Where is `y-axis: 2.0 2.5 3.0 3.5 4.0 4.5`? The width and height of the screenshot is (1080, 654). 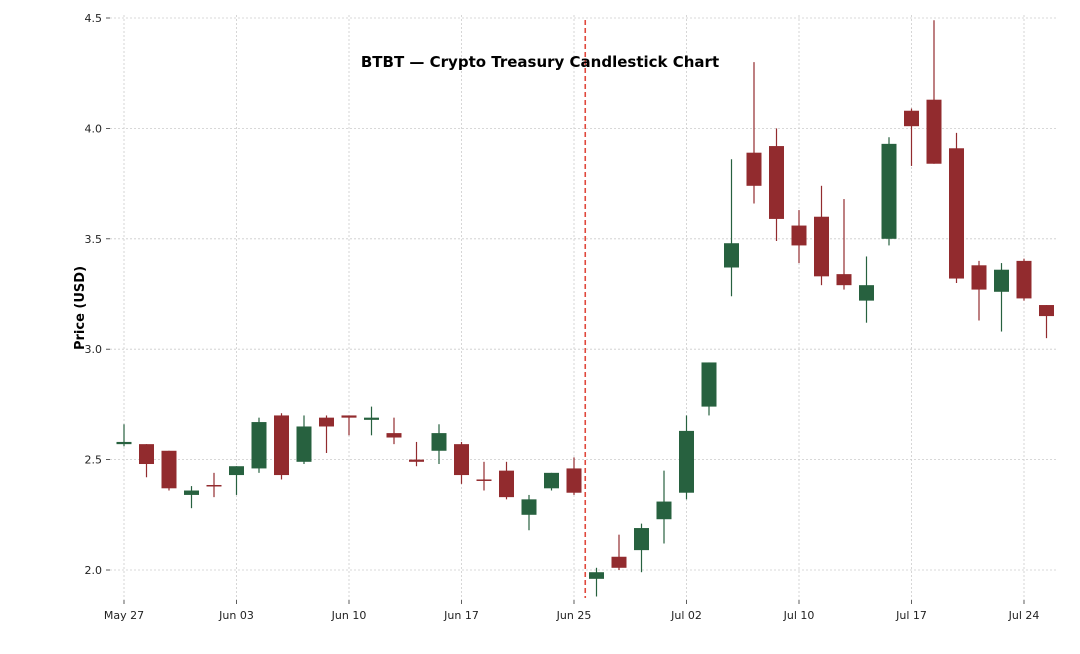
y-axis: 2.0 2.5 3.0 3.5 4.0 4.5 is located at coordinates (97, 294).